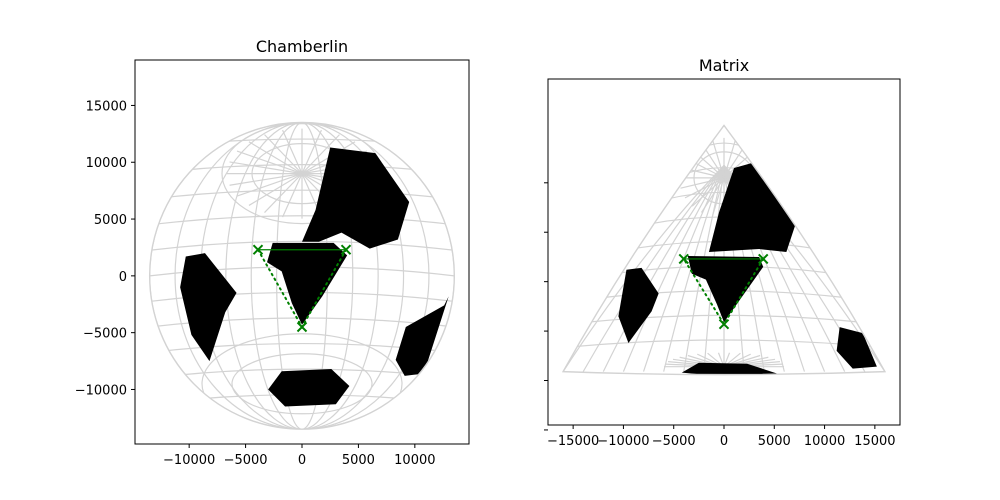 The image size is (1000, 500). Describe the element at coordinates (123, 277) in the screenshot. I see `y-tick-label: 0` at that location.